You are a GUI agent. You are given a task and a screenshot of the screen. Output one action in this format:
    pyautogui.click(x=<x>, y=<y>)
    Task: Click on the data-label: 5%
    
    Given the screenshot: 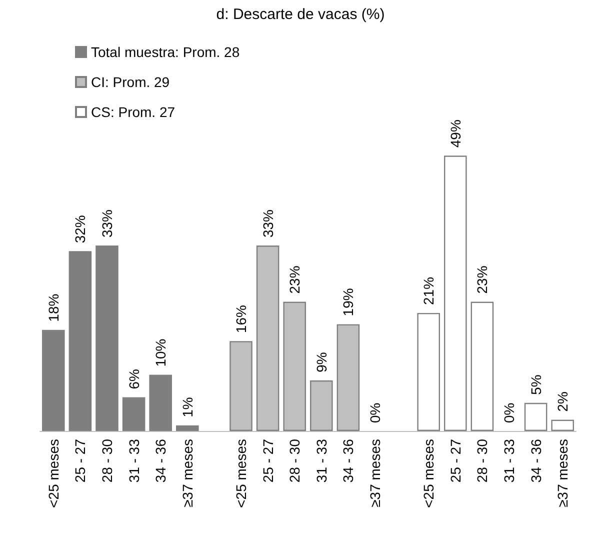 What is the action you would take?
    pyautogui.click(x=536, y=384)
    